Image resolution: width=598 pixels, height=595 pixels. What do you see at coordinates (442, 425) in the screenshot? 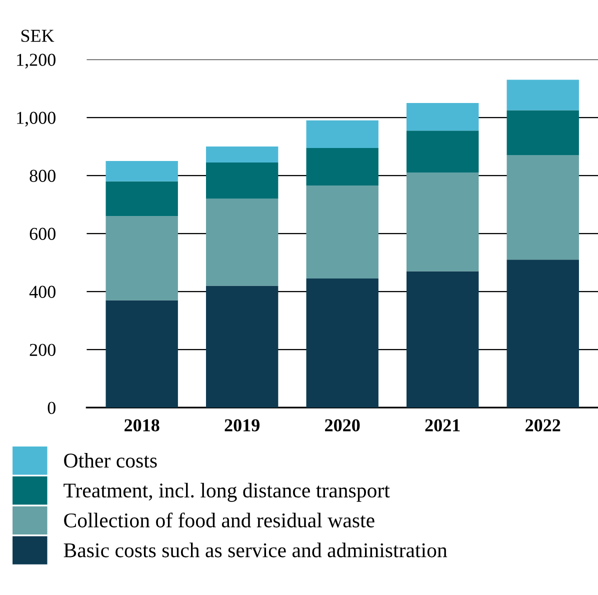
I see `x-tick-label: 2021` at bounding box center [442, 425].